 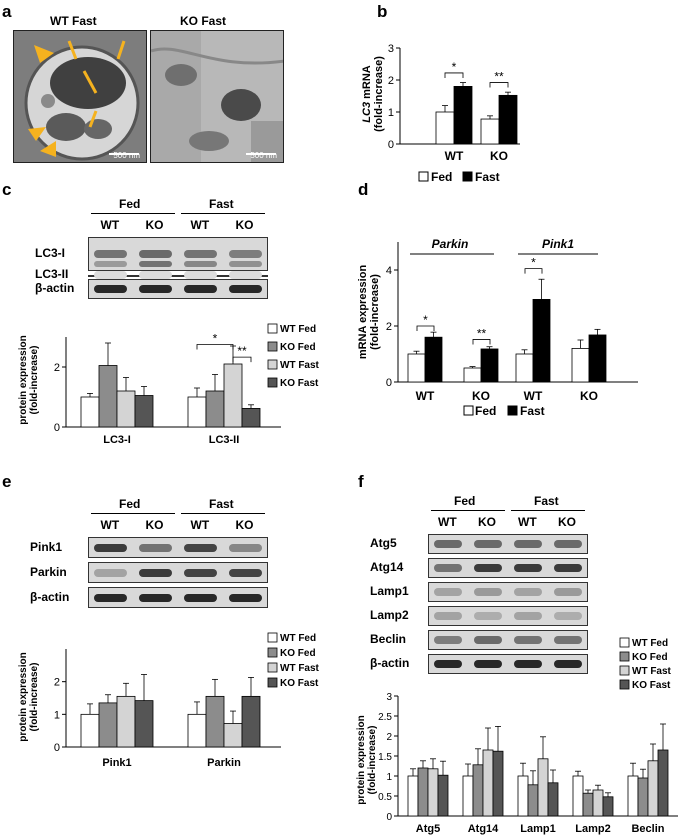 I want to click on blot-group-line, so click(x=133, y=513).